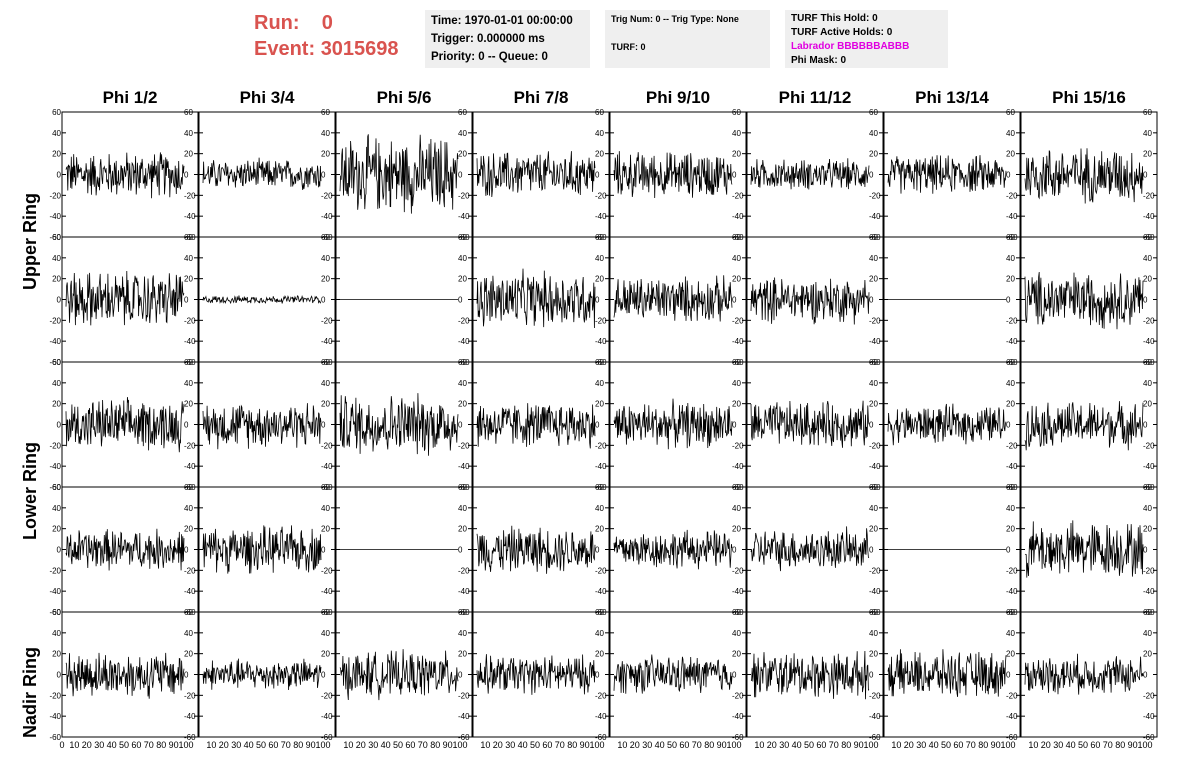 The width and height of the screenshot is (1196, 772). I want to click on x-tick-label: 10, so click(896, 745).